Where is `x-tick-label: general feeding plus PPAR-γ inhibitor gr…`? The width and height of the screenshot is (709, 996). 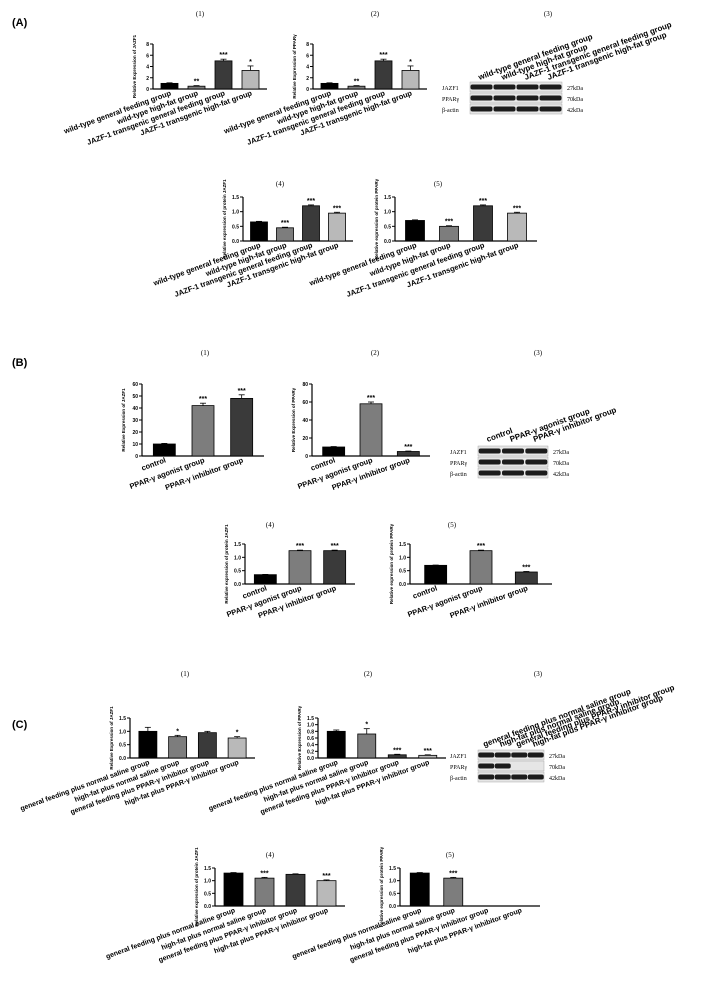
x-tick-label: general feeding plus PPAR-γ inhibitor gr… is located at coordinates (419, 935).